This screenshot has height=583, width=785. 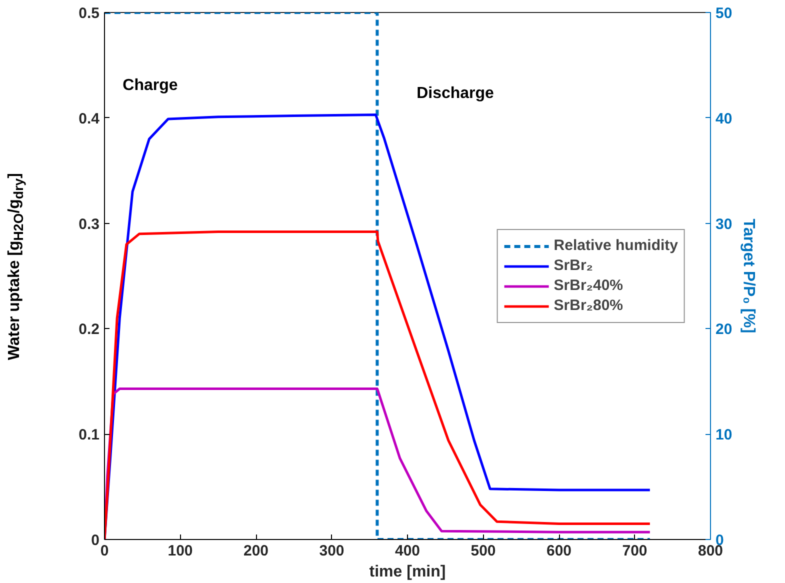 What do you see at coordinates (150, 85) in the screenshot?
I see `annotation: Charge` at bounding box center [150, 85].